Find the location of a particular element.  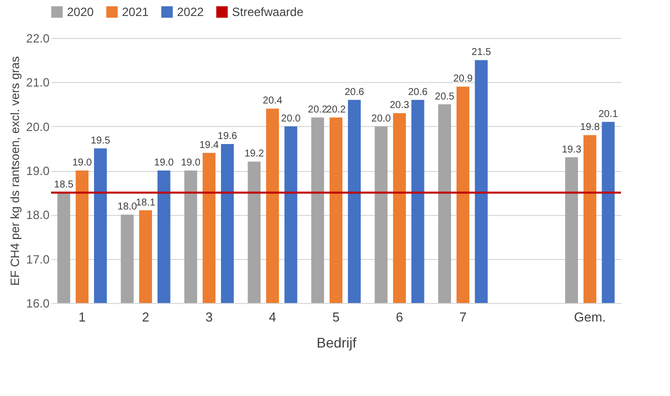

x-tick-label: 3 is located at coordinates (209, 317).